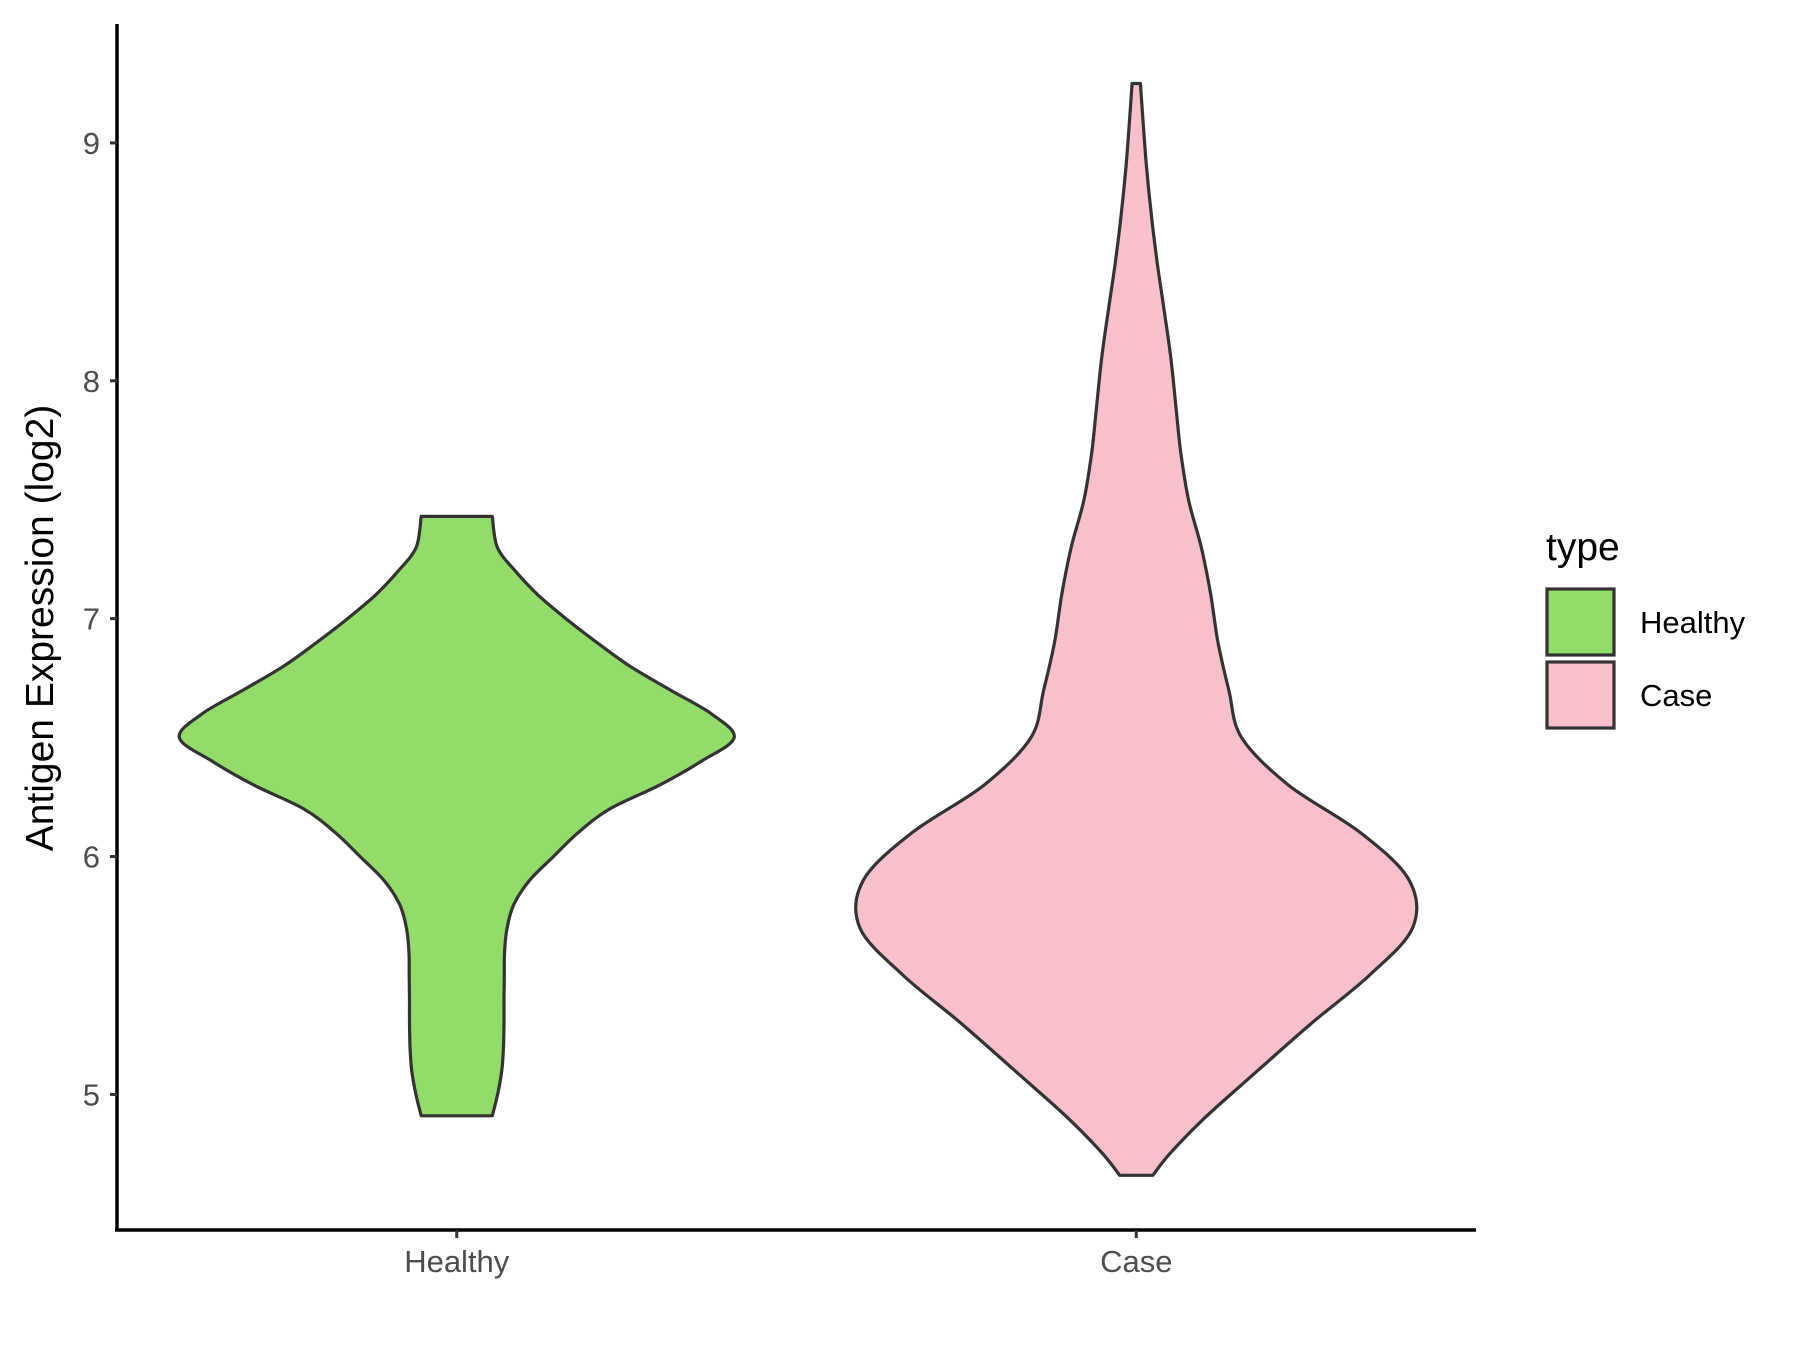 This screenshot has width=1800, height=1350. Describe the element at coordinates (1580, 622) in the screenshot. I see `legend-swatch-healthy` at that location.